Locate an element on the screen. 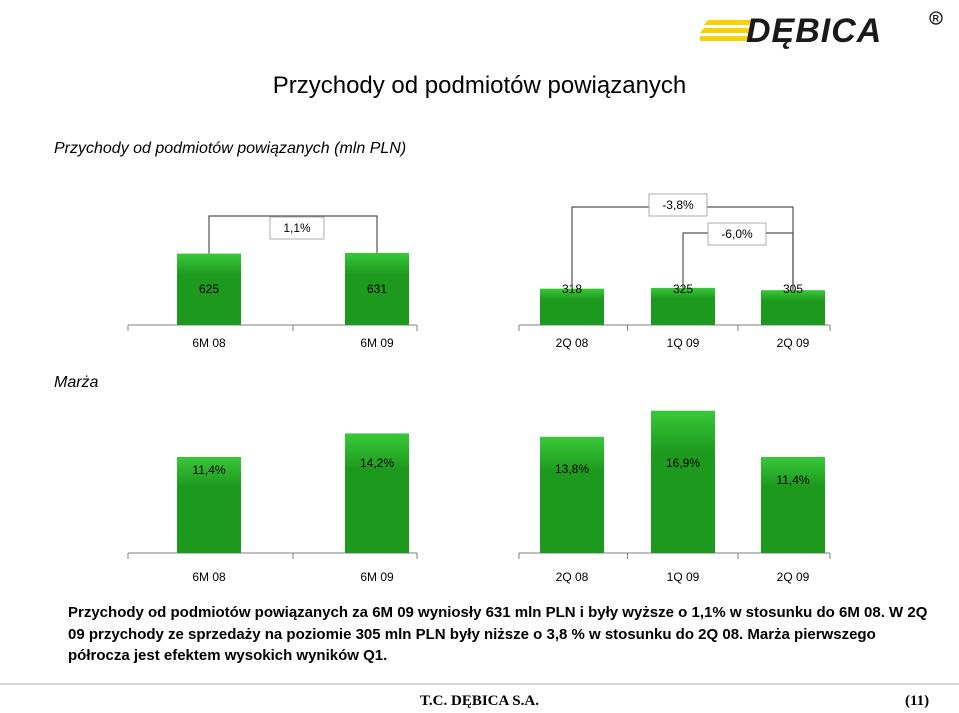  revenue-category-label: 6M 08 is located at coordinates (209, 343).